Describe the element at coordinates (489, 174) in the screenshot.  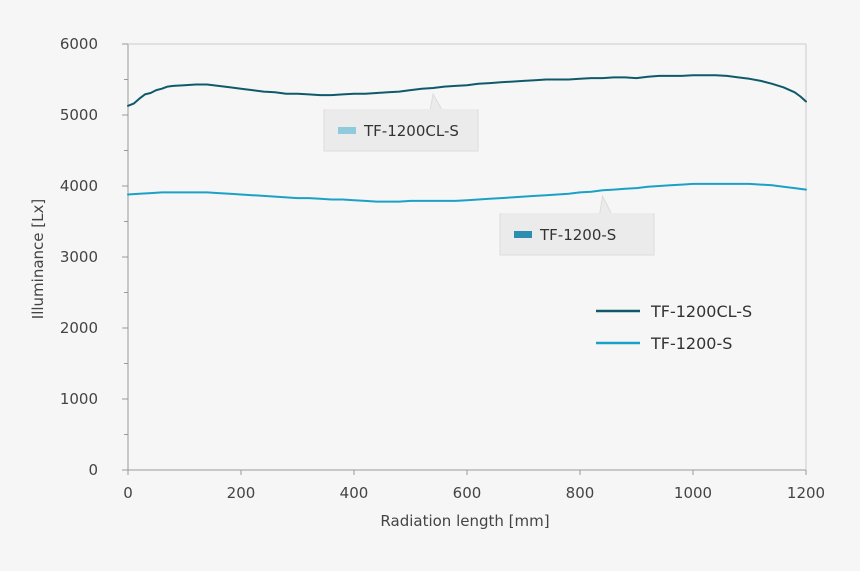
I see `callouts: TF-1200CL-S TF-1200-S` at that location.